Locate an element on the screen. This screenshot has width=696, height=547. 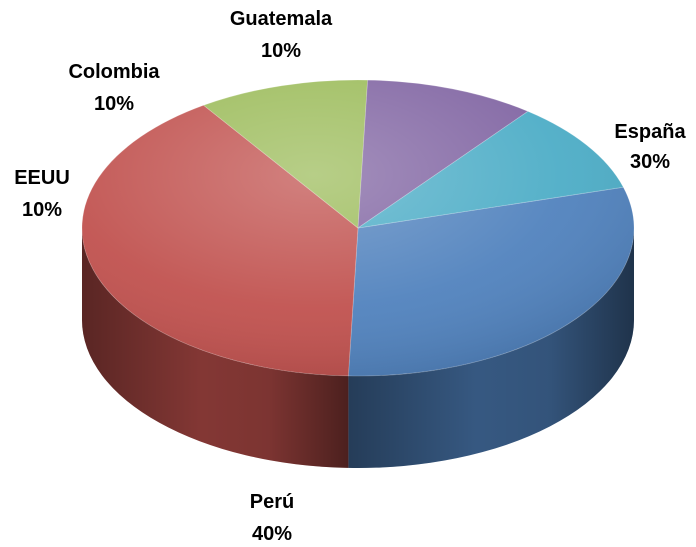
slice-value-colombia: 10% is located at coordinates (114, 104).